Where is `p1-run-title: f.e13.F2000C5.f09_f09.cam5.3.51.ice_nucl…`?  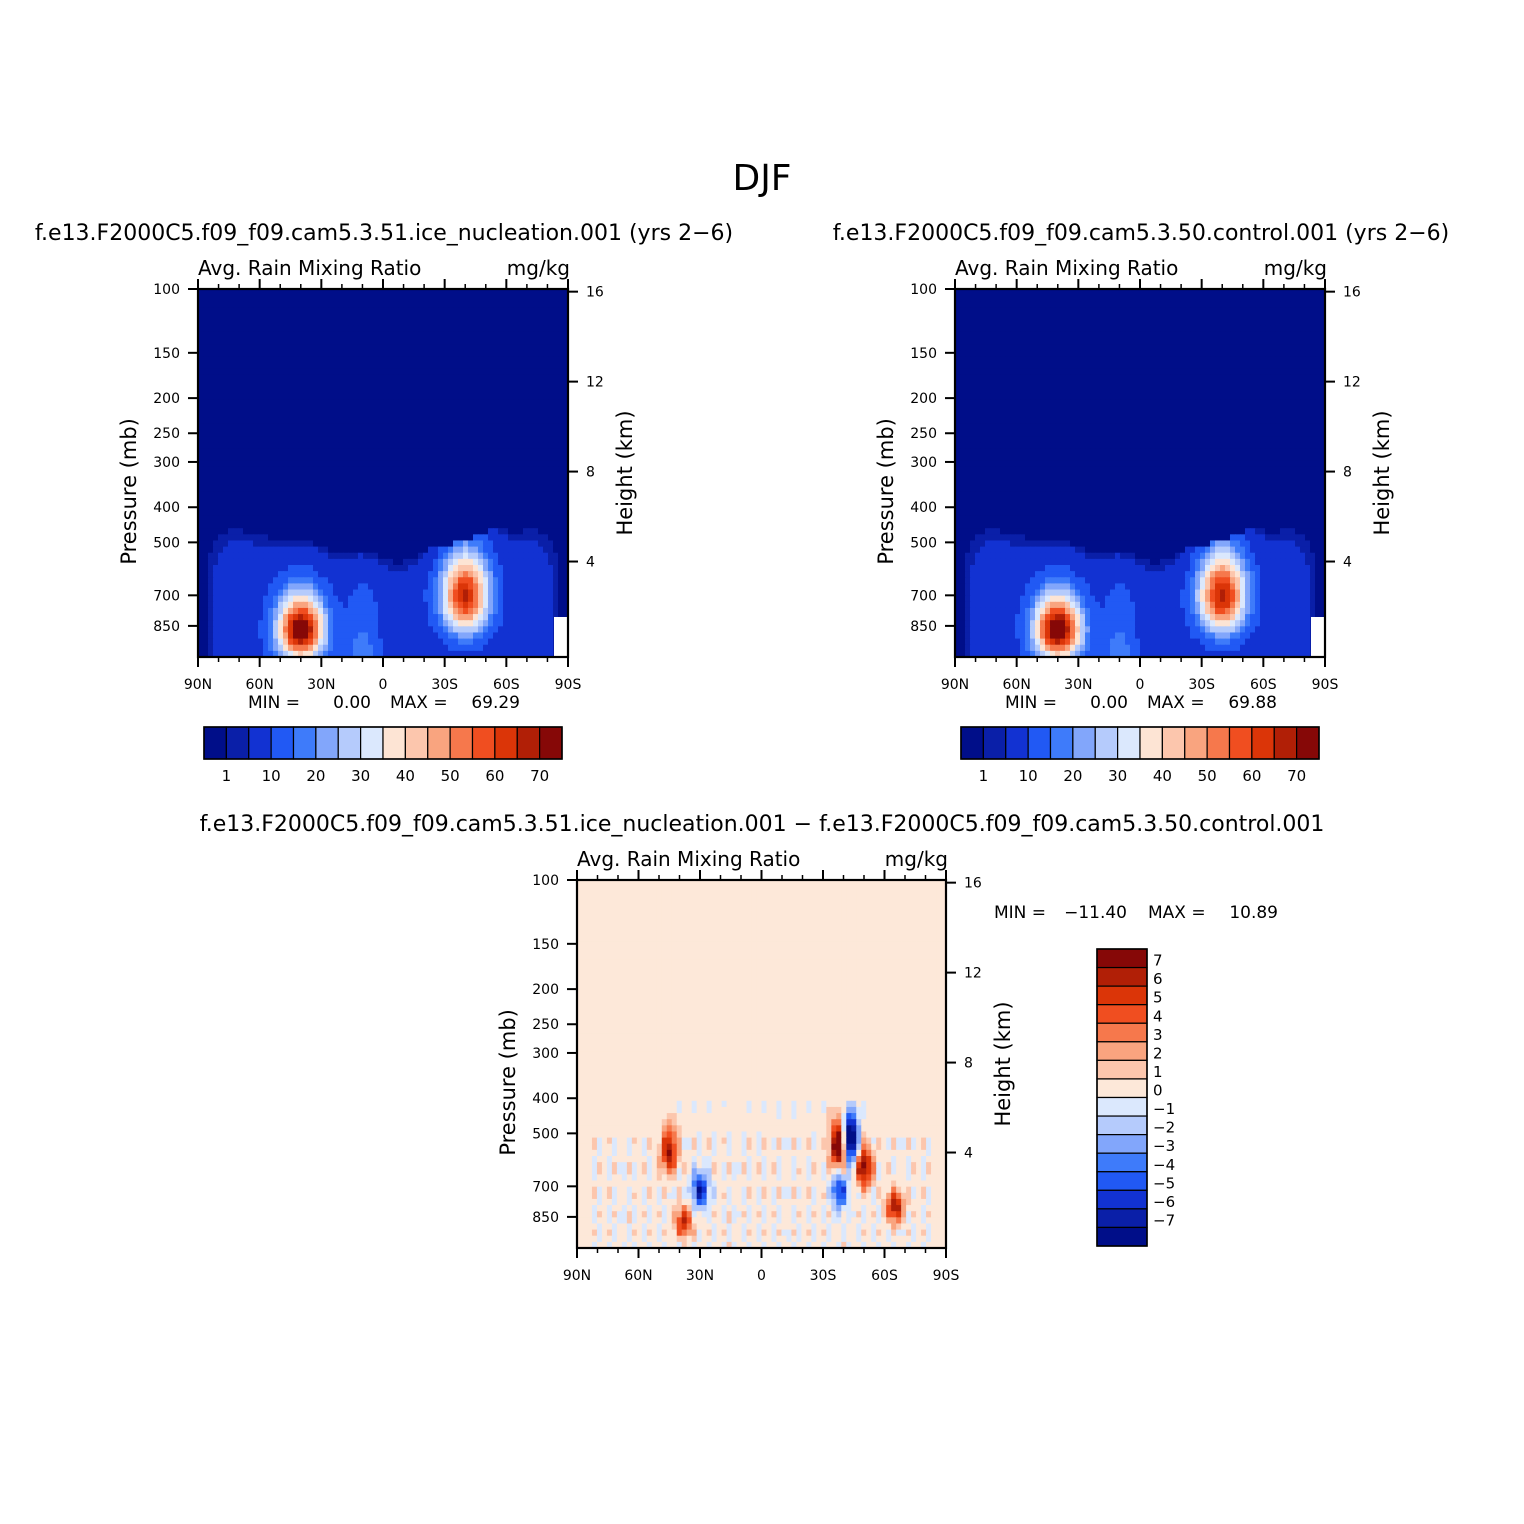
p1-run-title: f.e13.F2000C5.f09_f09.cam5.3.51.ice_nucl… is located at coordinates (384, 233).